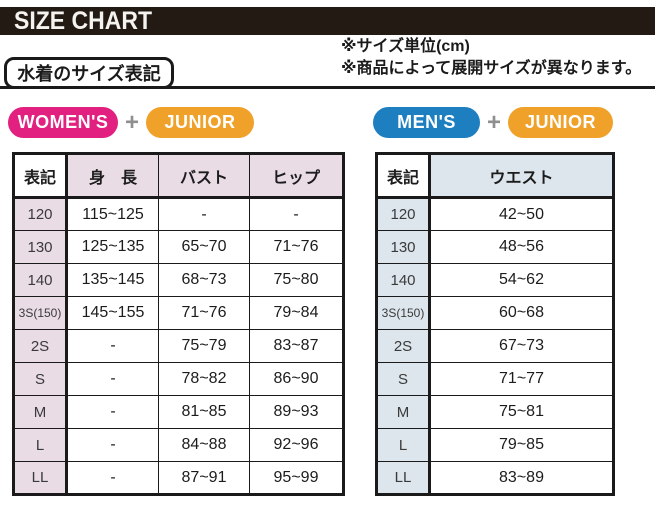  I want to click on section-label-box: 水着のサイズ表記, so click(89, 73).